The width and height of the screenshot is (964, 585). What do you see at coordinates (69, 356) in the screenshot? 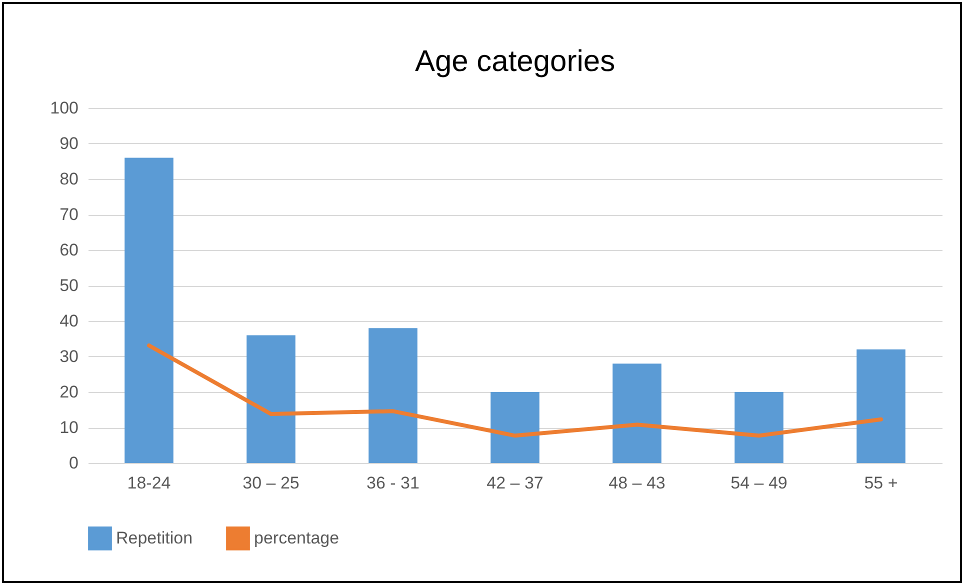
I see `y-tick-label: 30` at bounding box center [69, 356].